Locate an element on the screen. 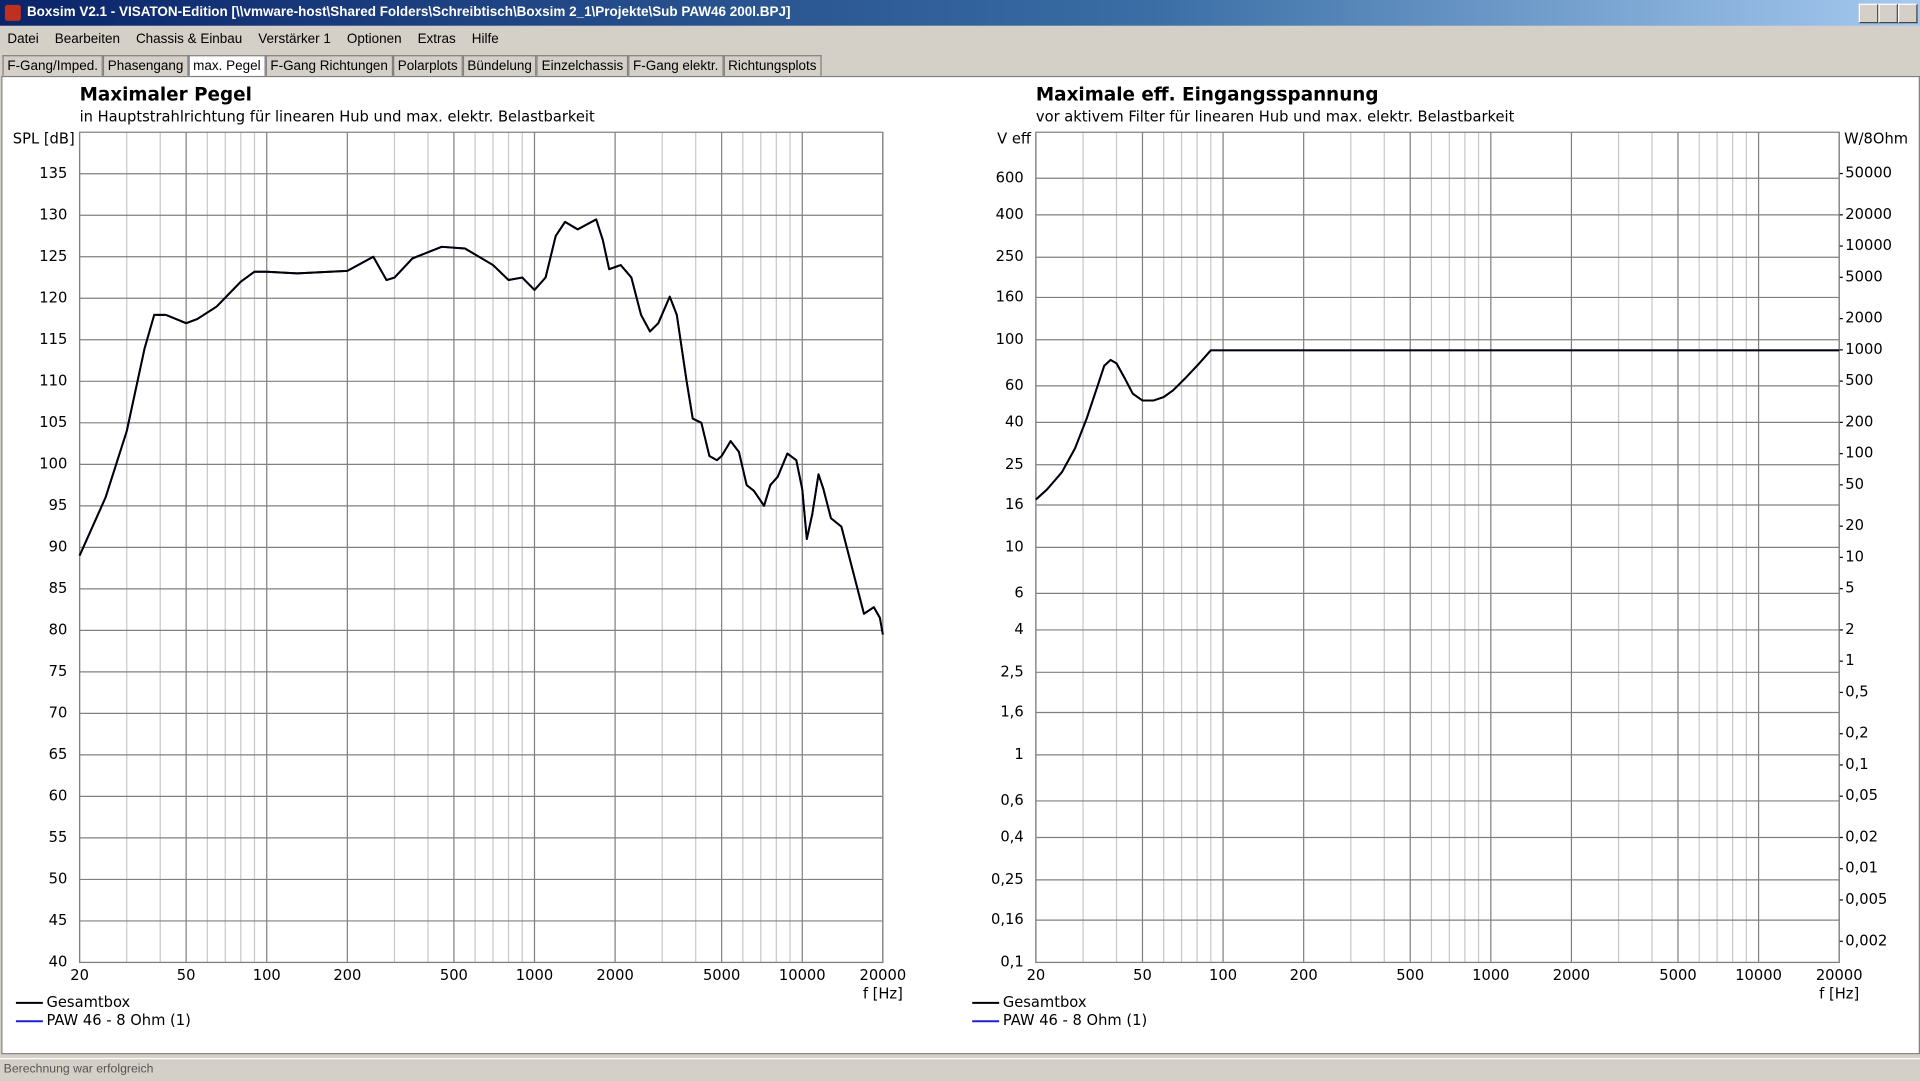  y-tick-label: 6 is located at coordinates (1018, 592).